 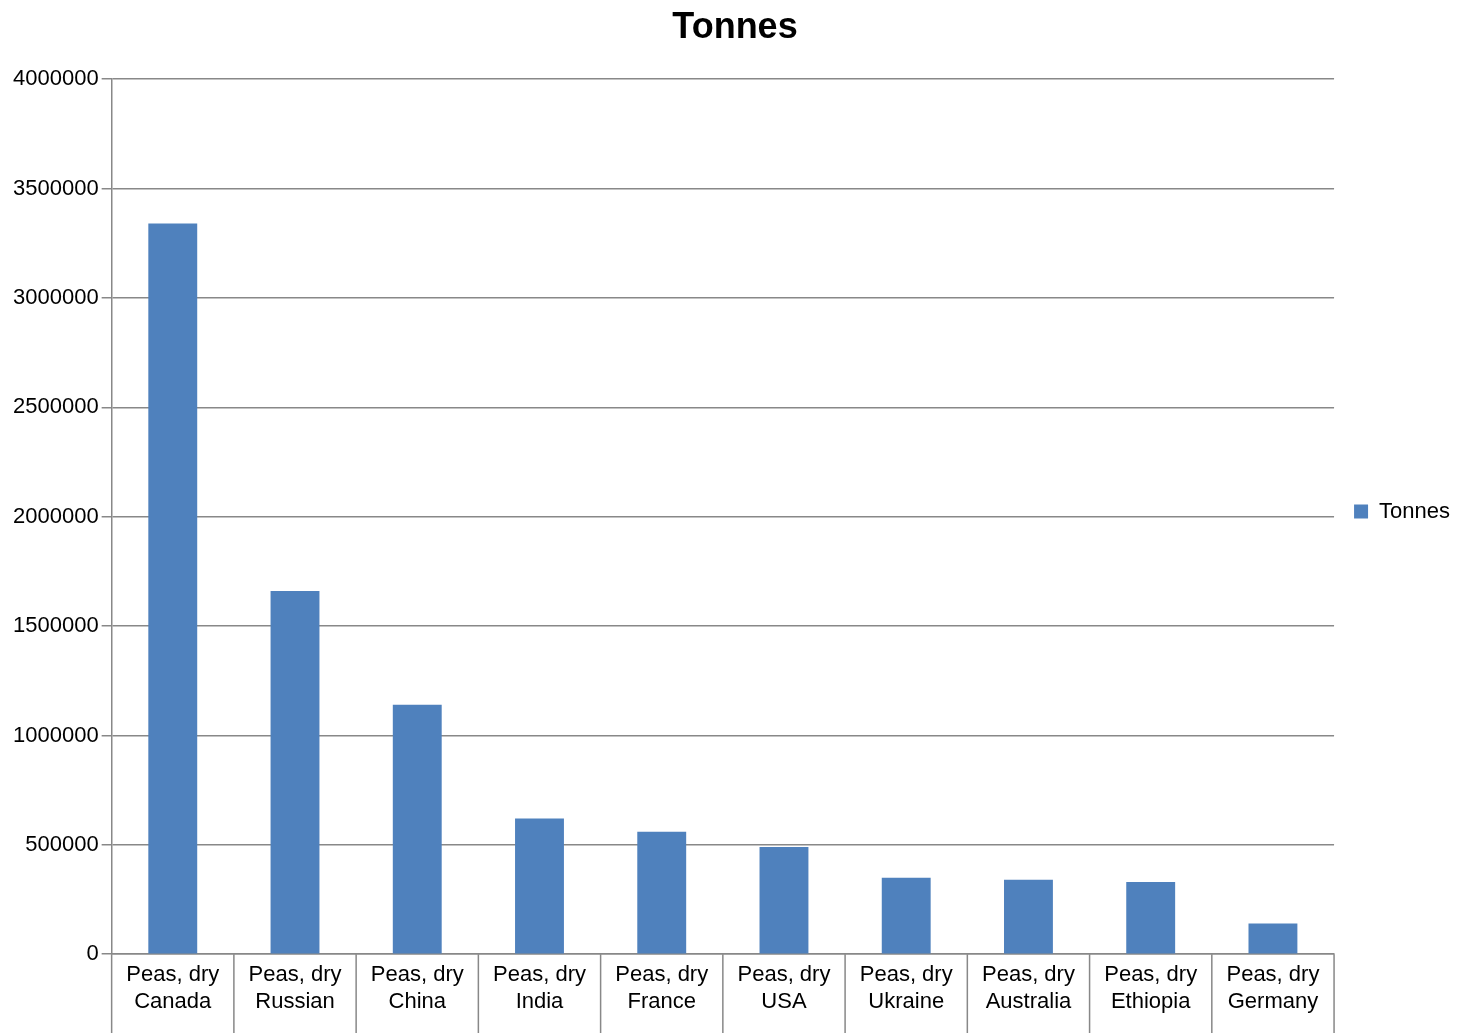 What do you see at coordinates (1028, 987) in the screenshot?
I see `x-tick-label: Peas, dry Australia` at bounding box center [1028, 987].